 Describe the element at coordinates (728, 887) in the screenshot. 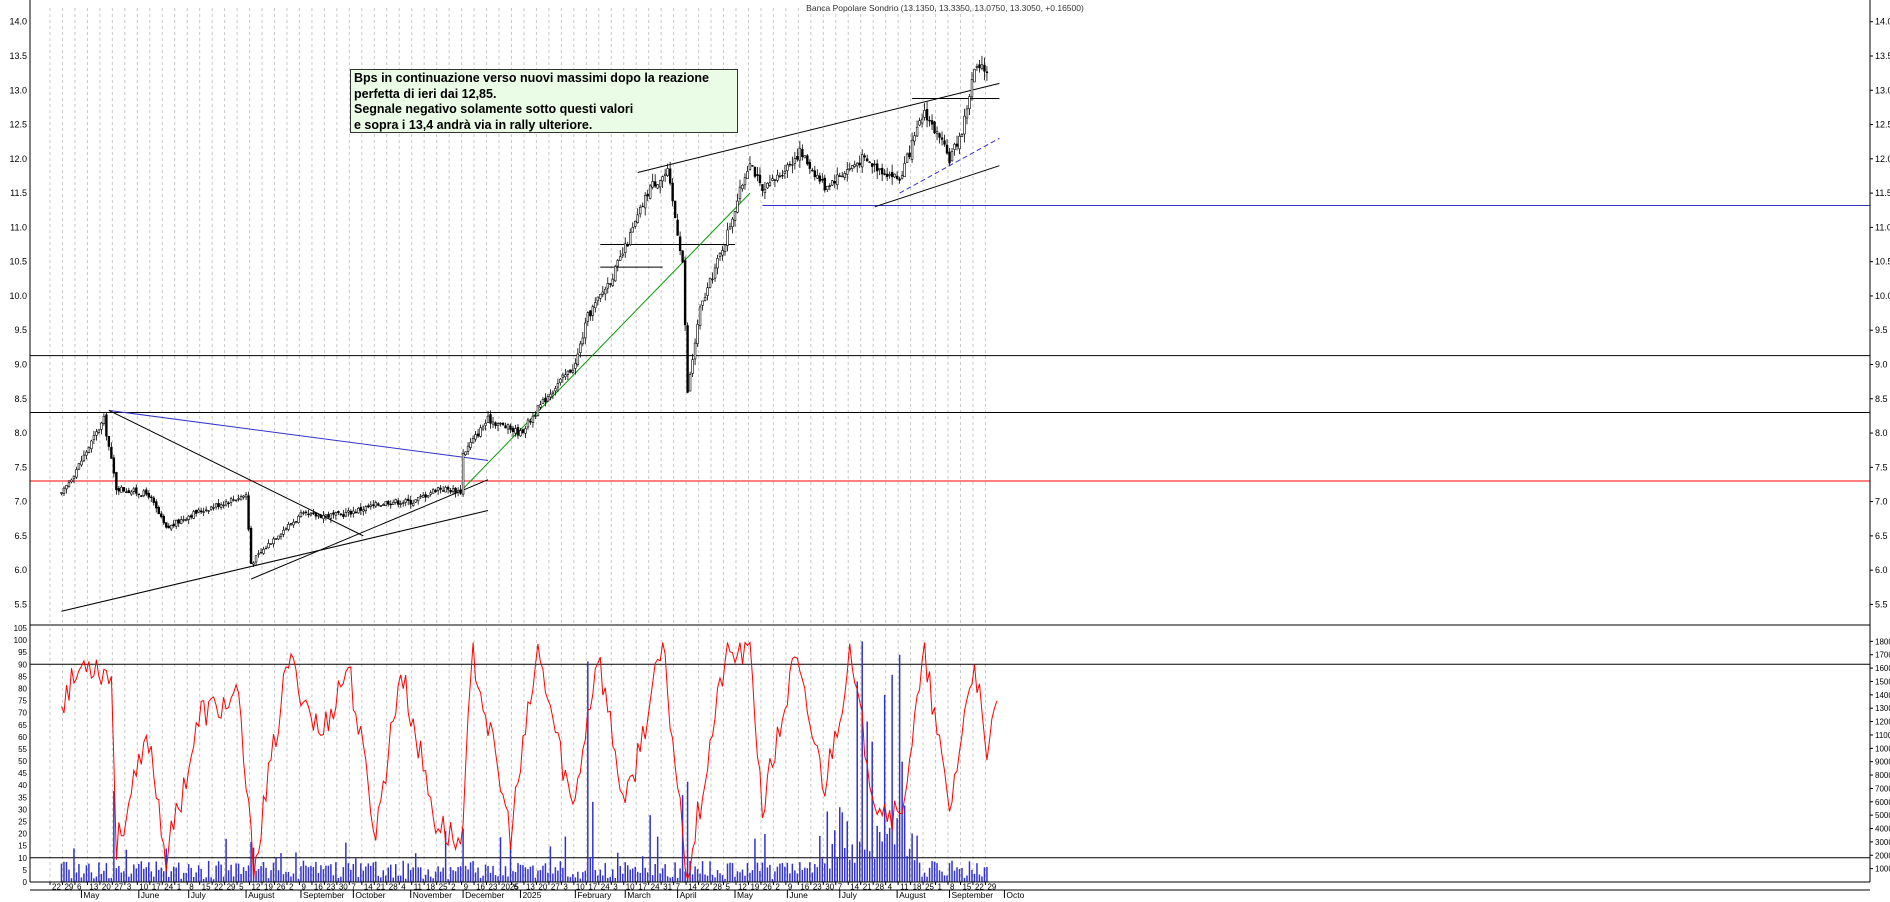

I see `x-day-label: 5` at that location.